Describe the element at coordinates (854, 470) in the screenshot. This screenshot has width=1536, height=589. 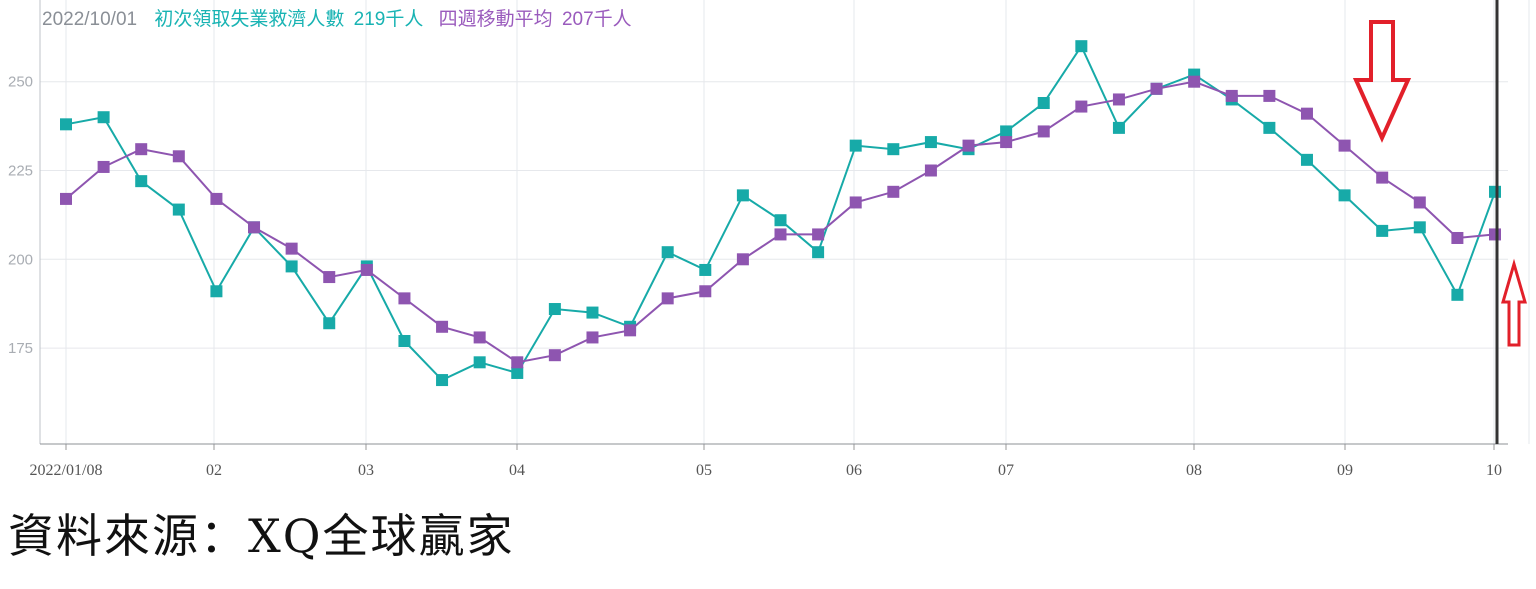
I see `x-tick-label: 06` at that location.